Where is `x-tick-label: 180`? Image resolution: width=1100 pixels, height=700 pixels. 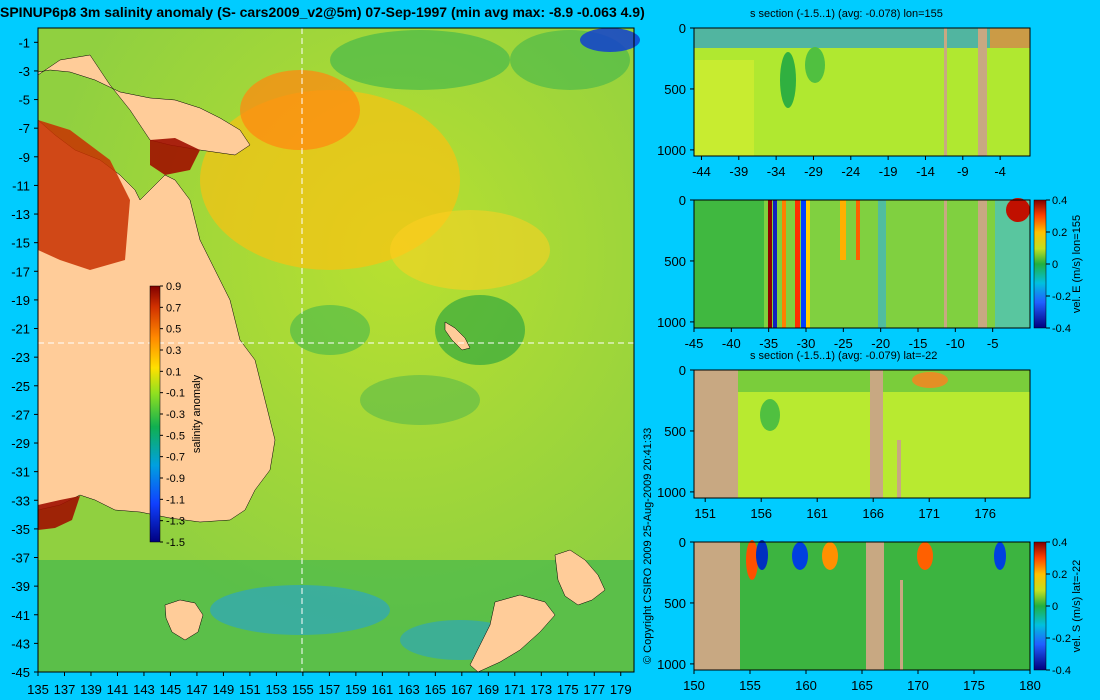
x-tick-label: 180 is located at coordinates (1030, 685).